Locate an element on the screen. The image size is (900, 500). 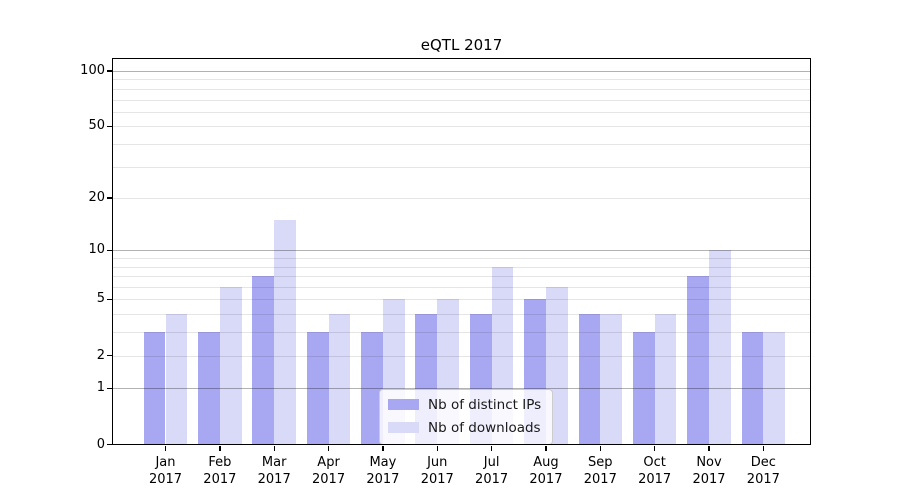
bar-downloads-sep is located at coordinates (611, 379).